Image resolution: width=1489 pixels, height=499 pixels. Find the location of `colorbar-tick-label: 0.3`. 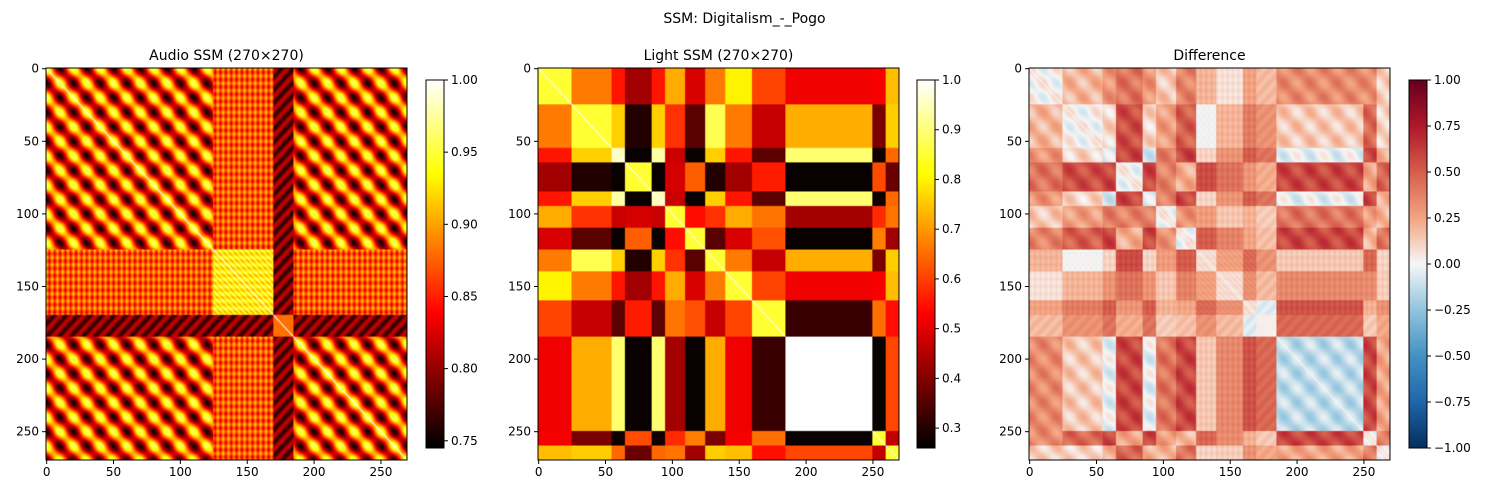

colorbar-tick-label: 0.3 is located at coordinates (951, 428).